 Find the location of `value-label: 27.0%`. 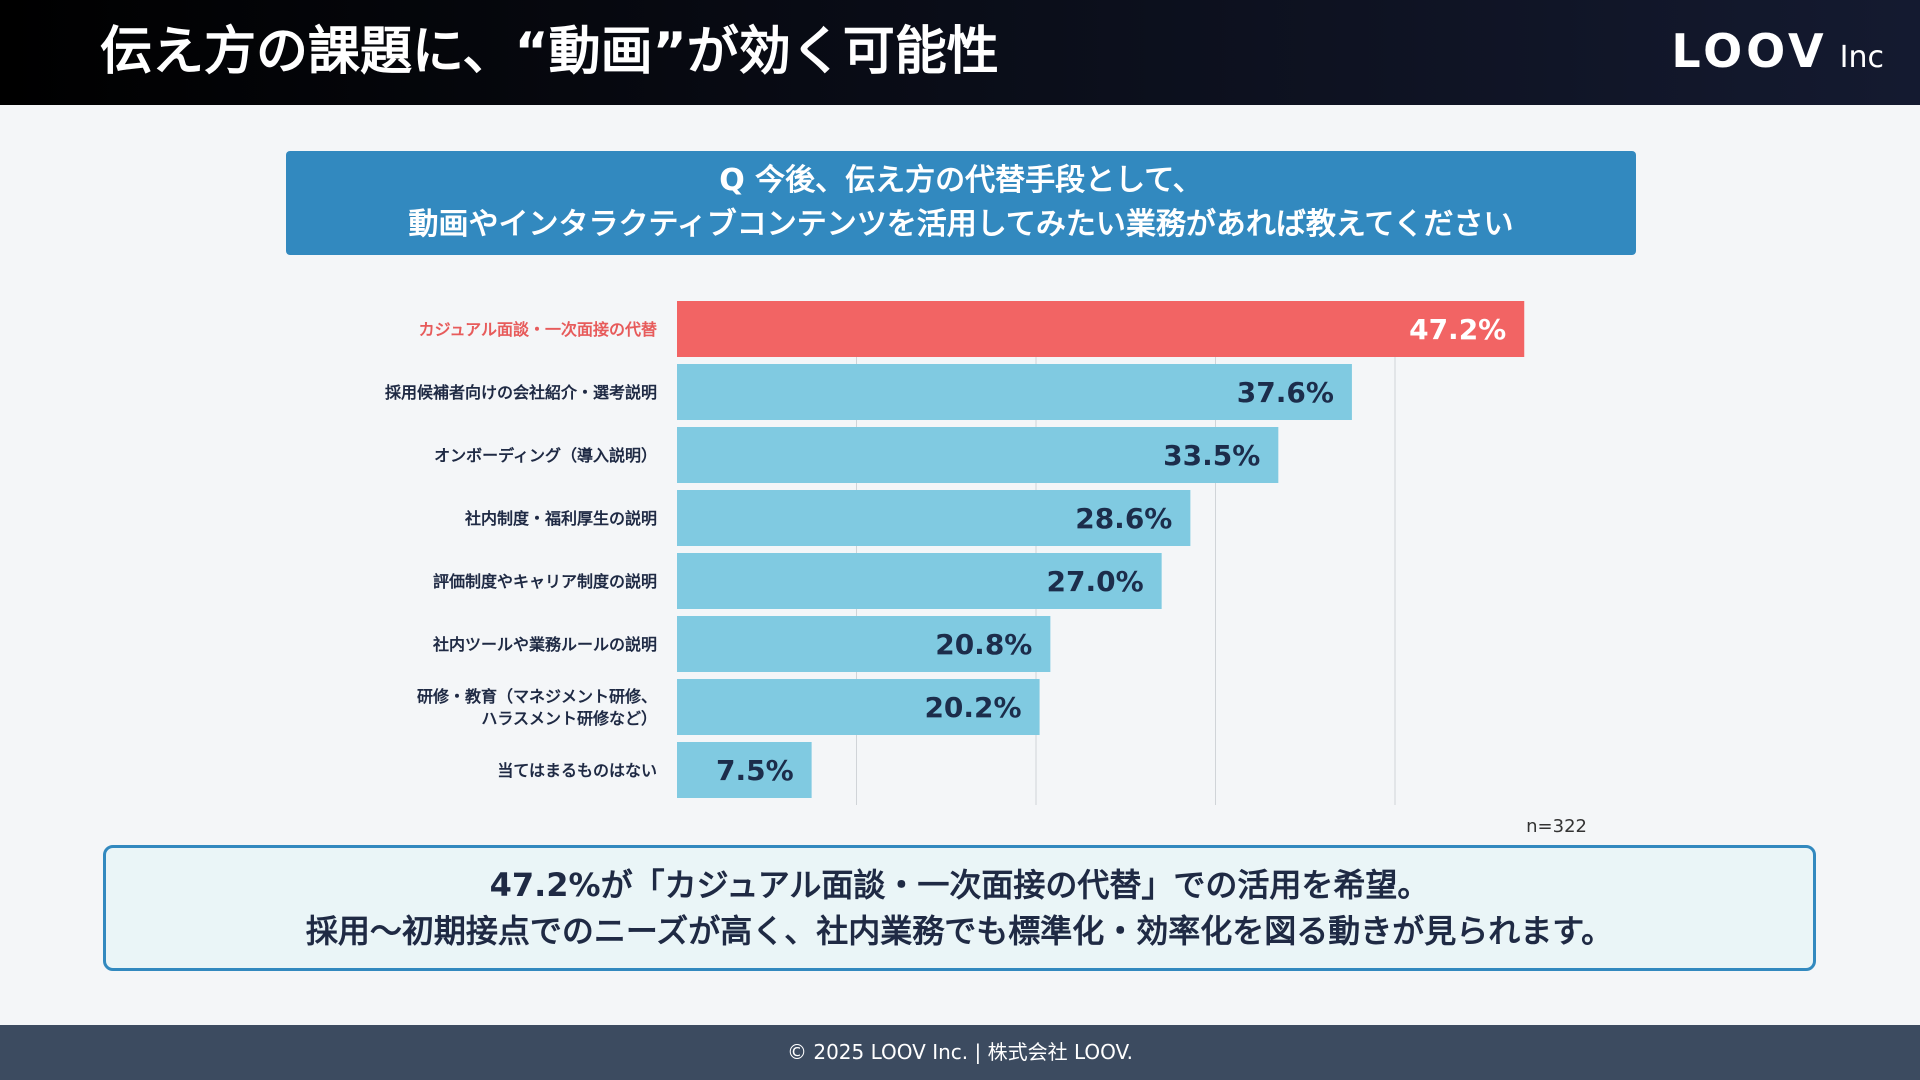

value-label: 27.0% is located at coordinates (1095, 581).